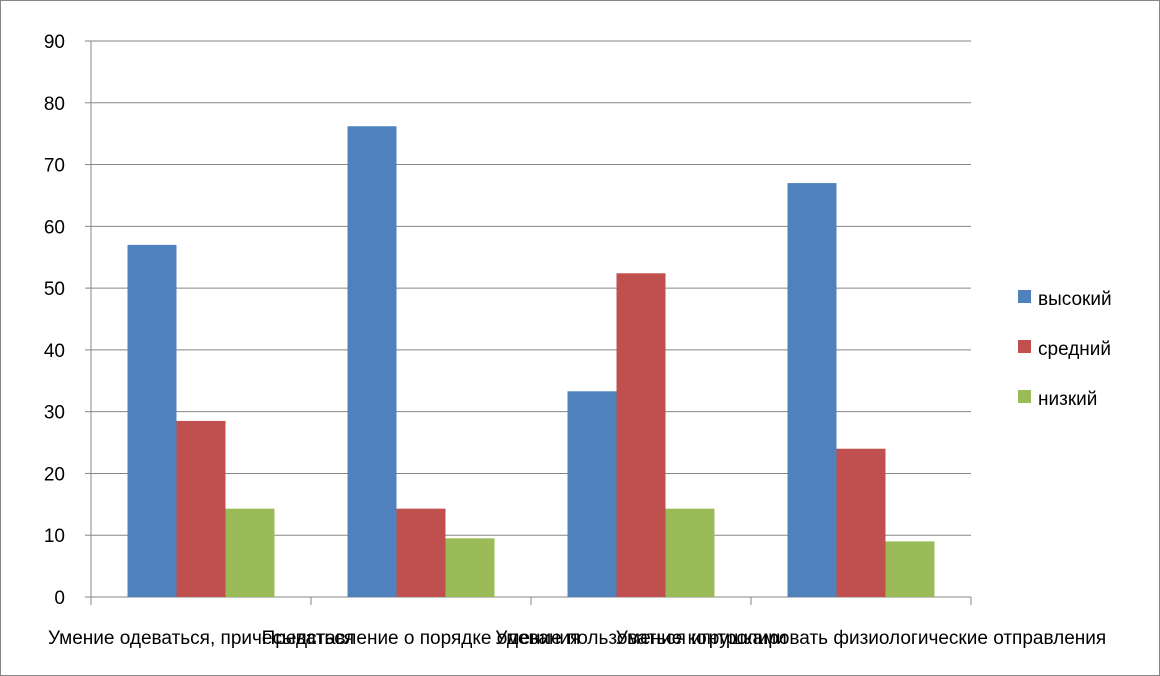 The width and height of the screenshot is (1160, 676). What do you see at coordinates (421, 552) in the screenshot?
I see `bar-средний-2` at bounding box center [421, 552].